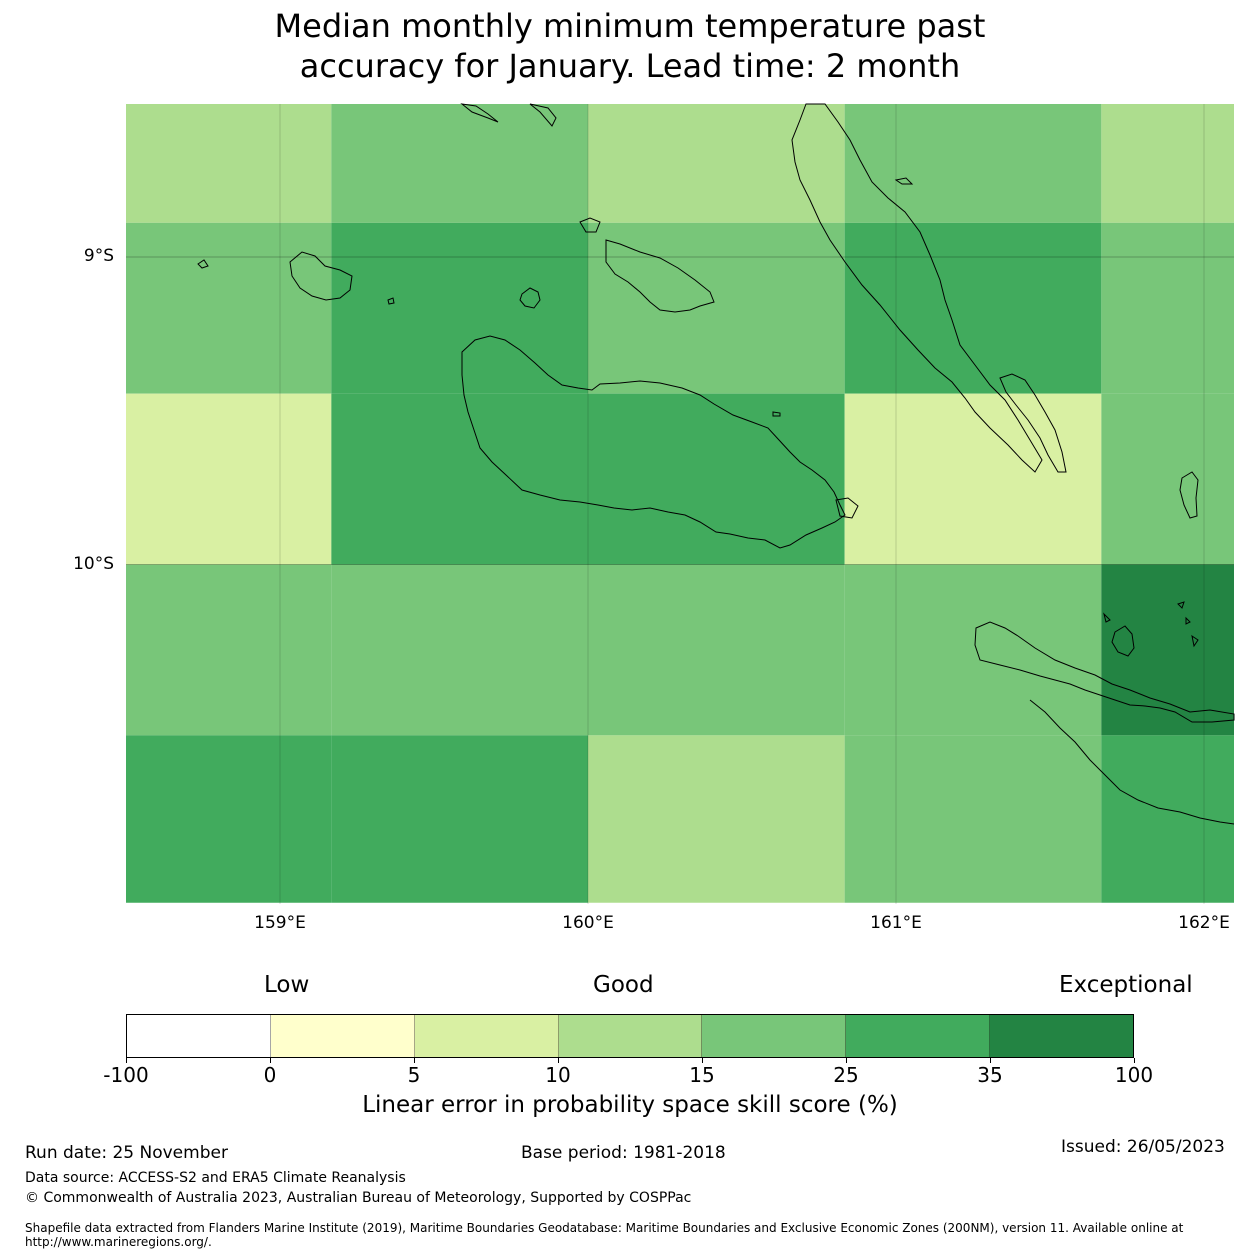  I want to click on base-period: Base period: 1981-2018, so click(623, 1153).